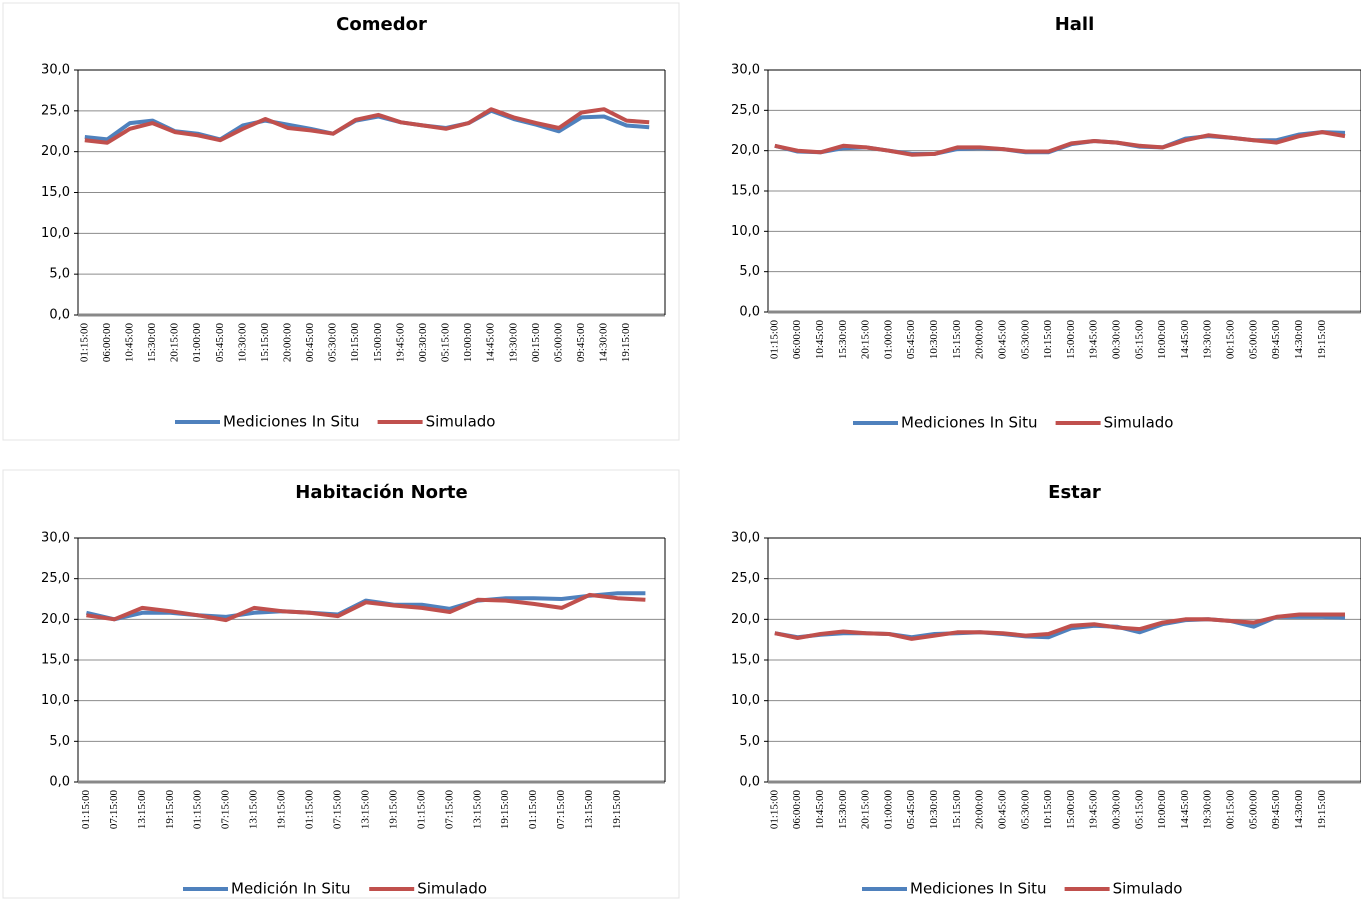 The image size is (1361, 901). Describe the element at coordinates (1208, 810) in the screenshot. I see `x-tick-label: 19:30:00` at that location.